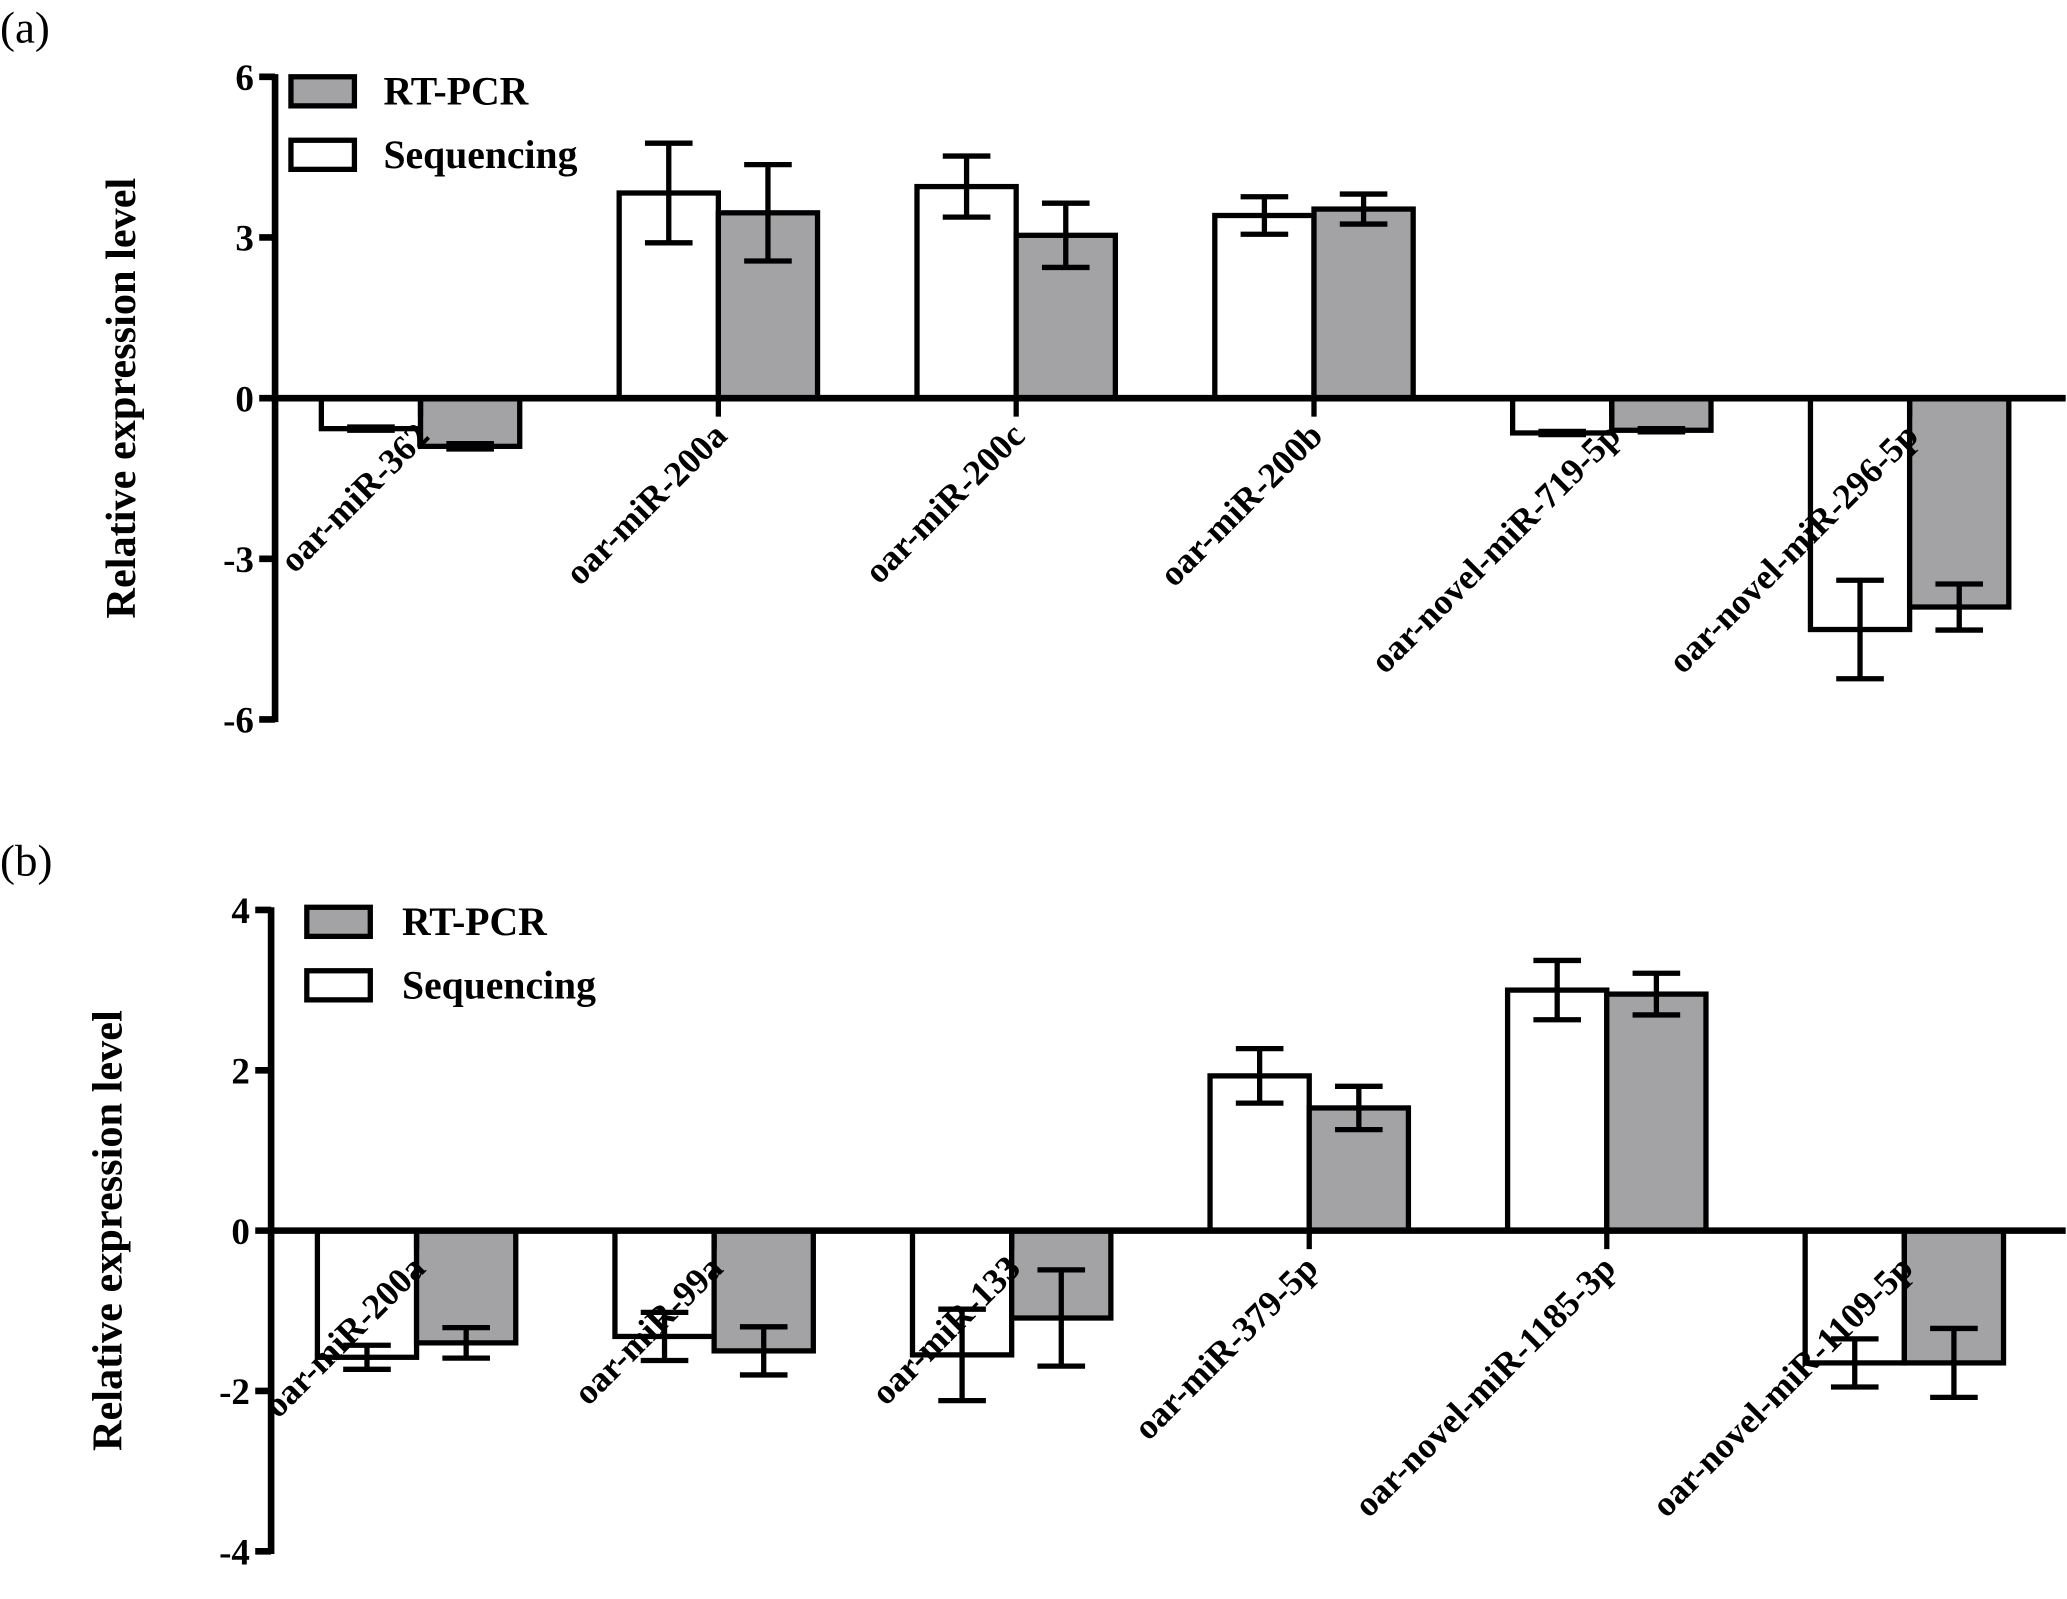  Describe the element at coordinates (244, 78) in the screenshot. I see `panel-a-y-tick-label: 6` at that location.